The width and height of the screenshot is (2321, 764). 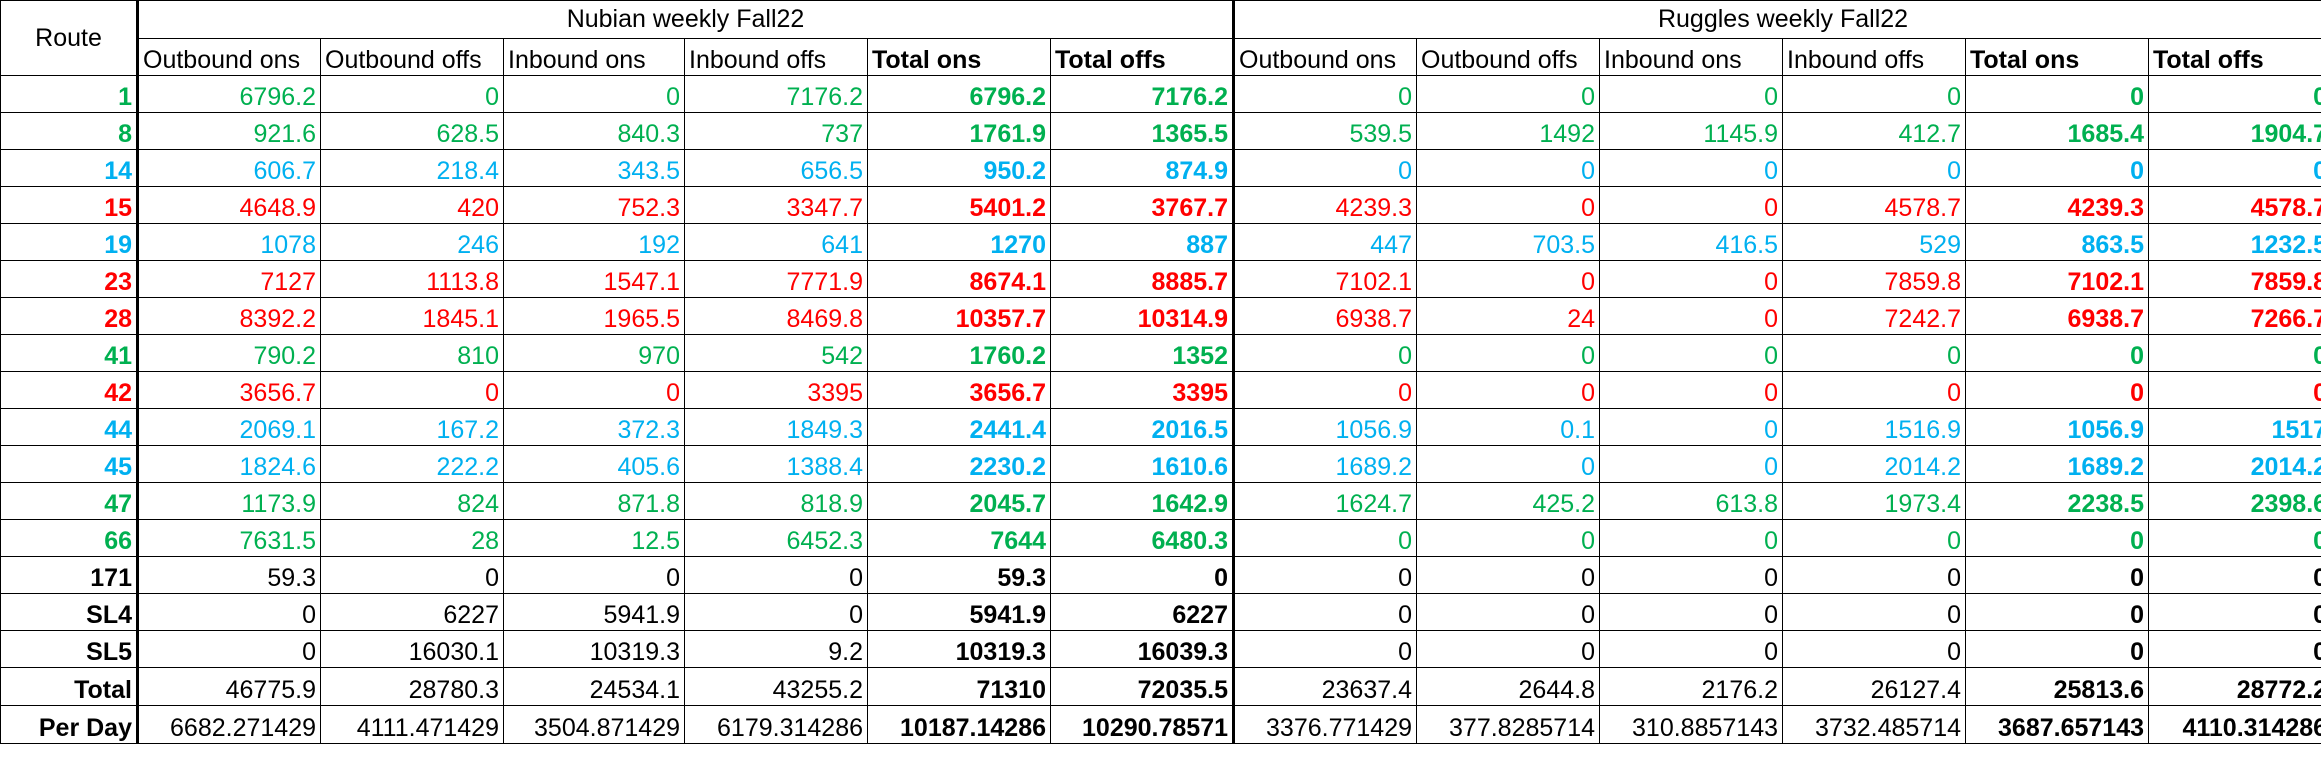 I want to click on ruggles-inbound-offs-cell: 2014.2, so click(x=1874, y=464).